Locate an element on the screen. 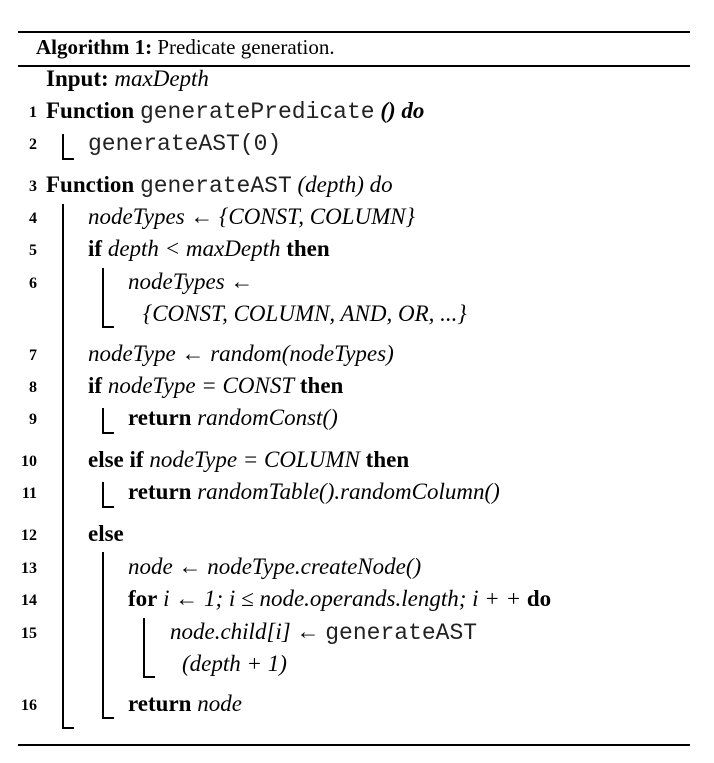 Image resolution: width=714 pixels, height=763 pixels. line-number: 13 is located at coordinates (29, 568).